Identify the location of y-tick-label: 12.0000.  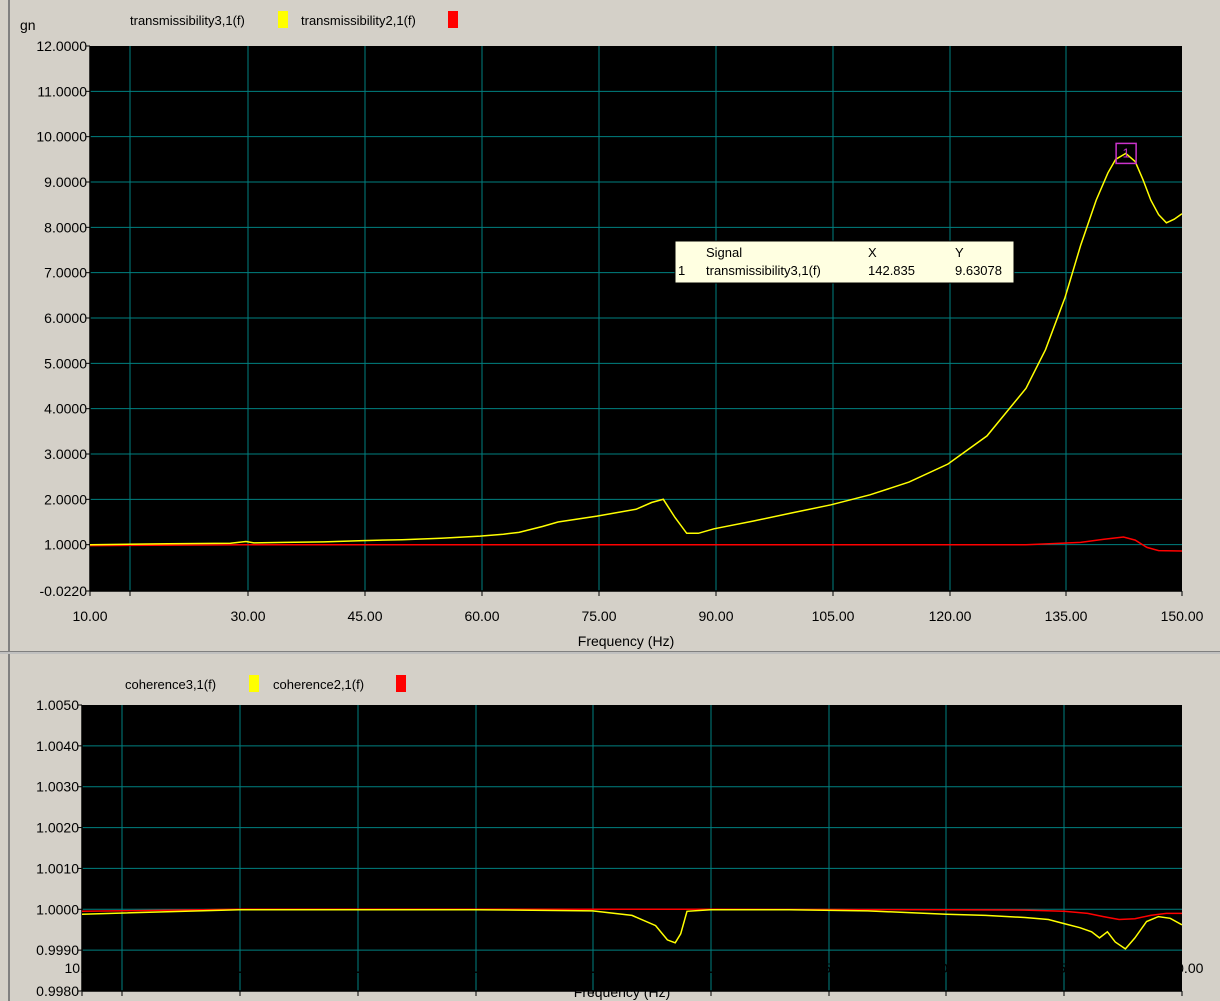
(61, 46).